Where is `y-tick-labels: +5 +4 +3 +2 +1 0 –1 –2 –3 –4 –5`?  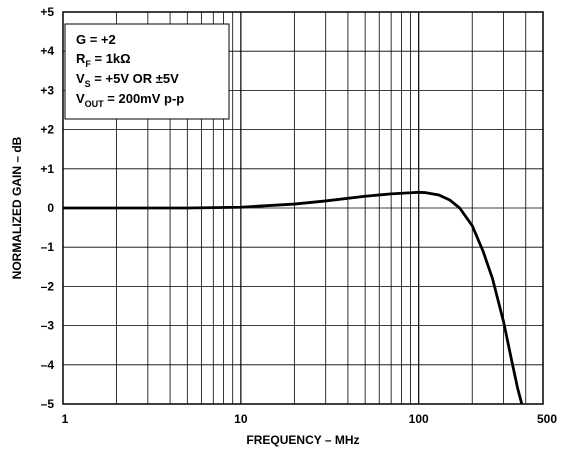
y-tick-labels: +5 +4 +3 +2 +1 0 –1 –2 –3 –4 –5 is located at coordinates (47, 208).